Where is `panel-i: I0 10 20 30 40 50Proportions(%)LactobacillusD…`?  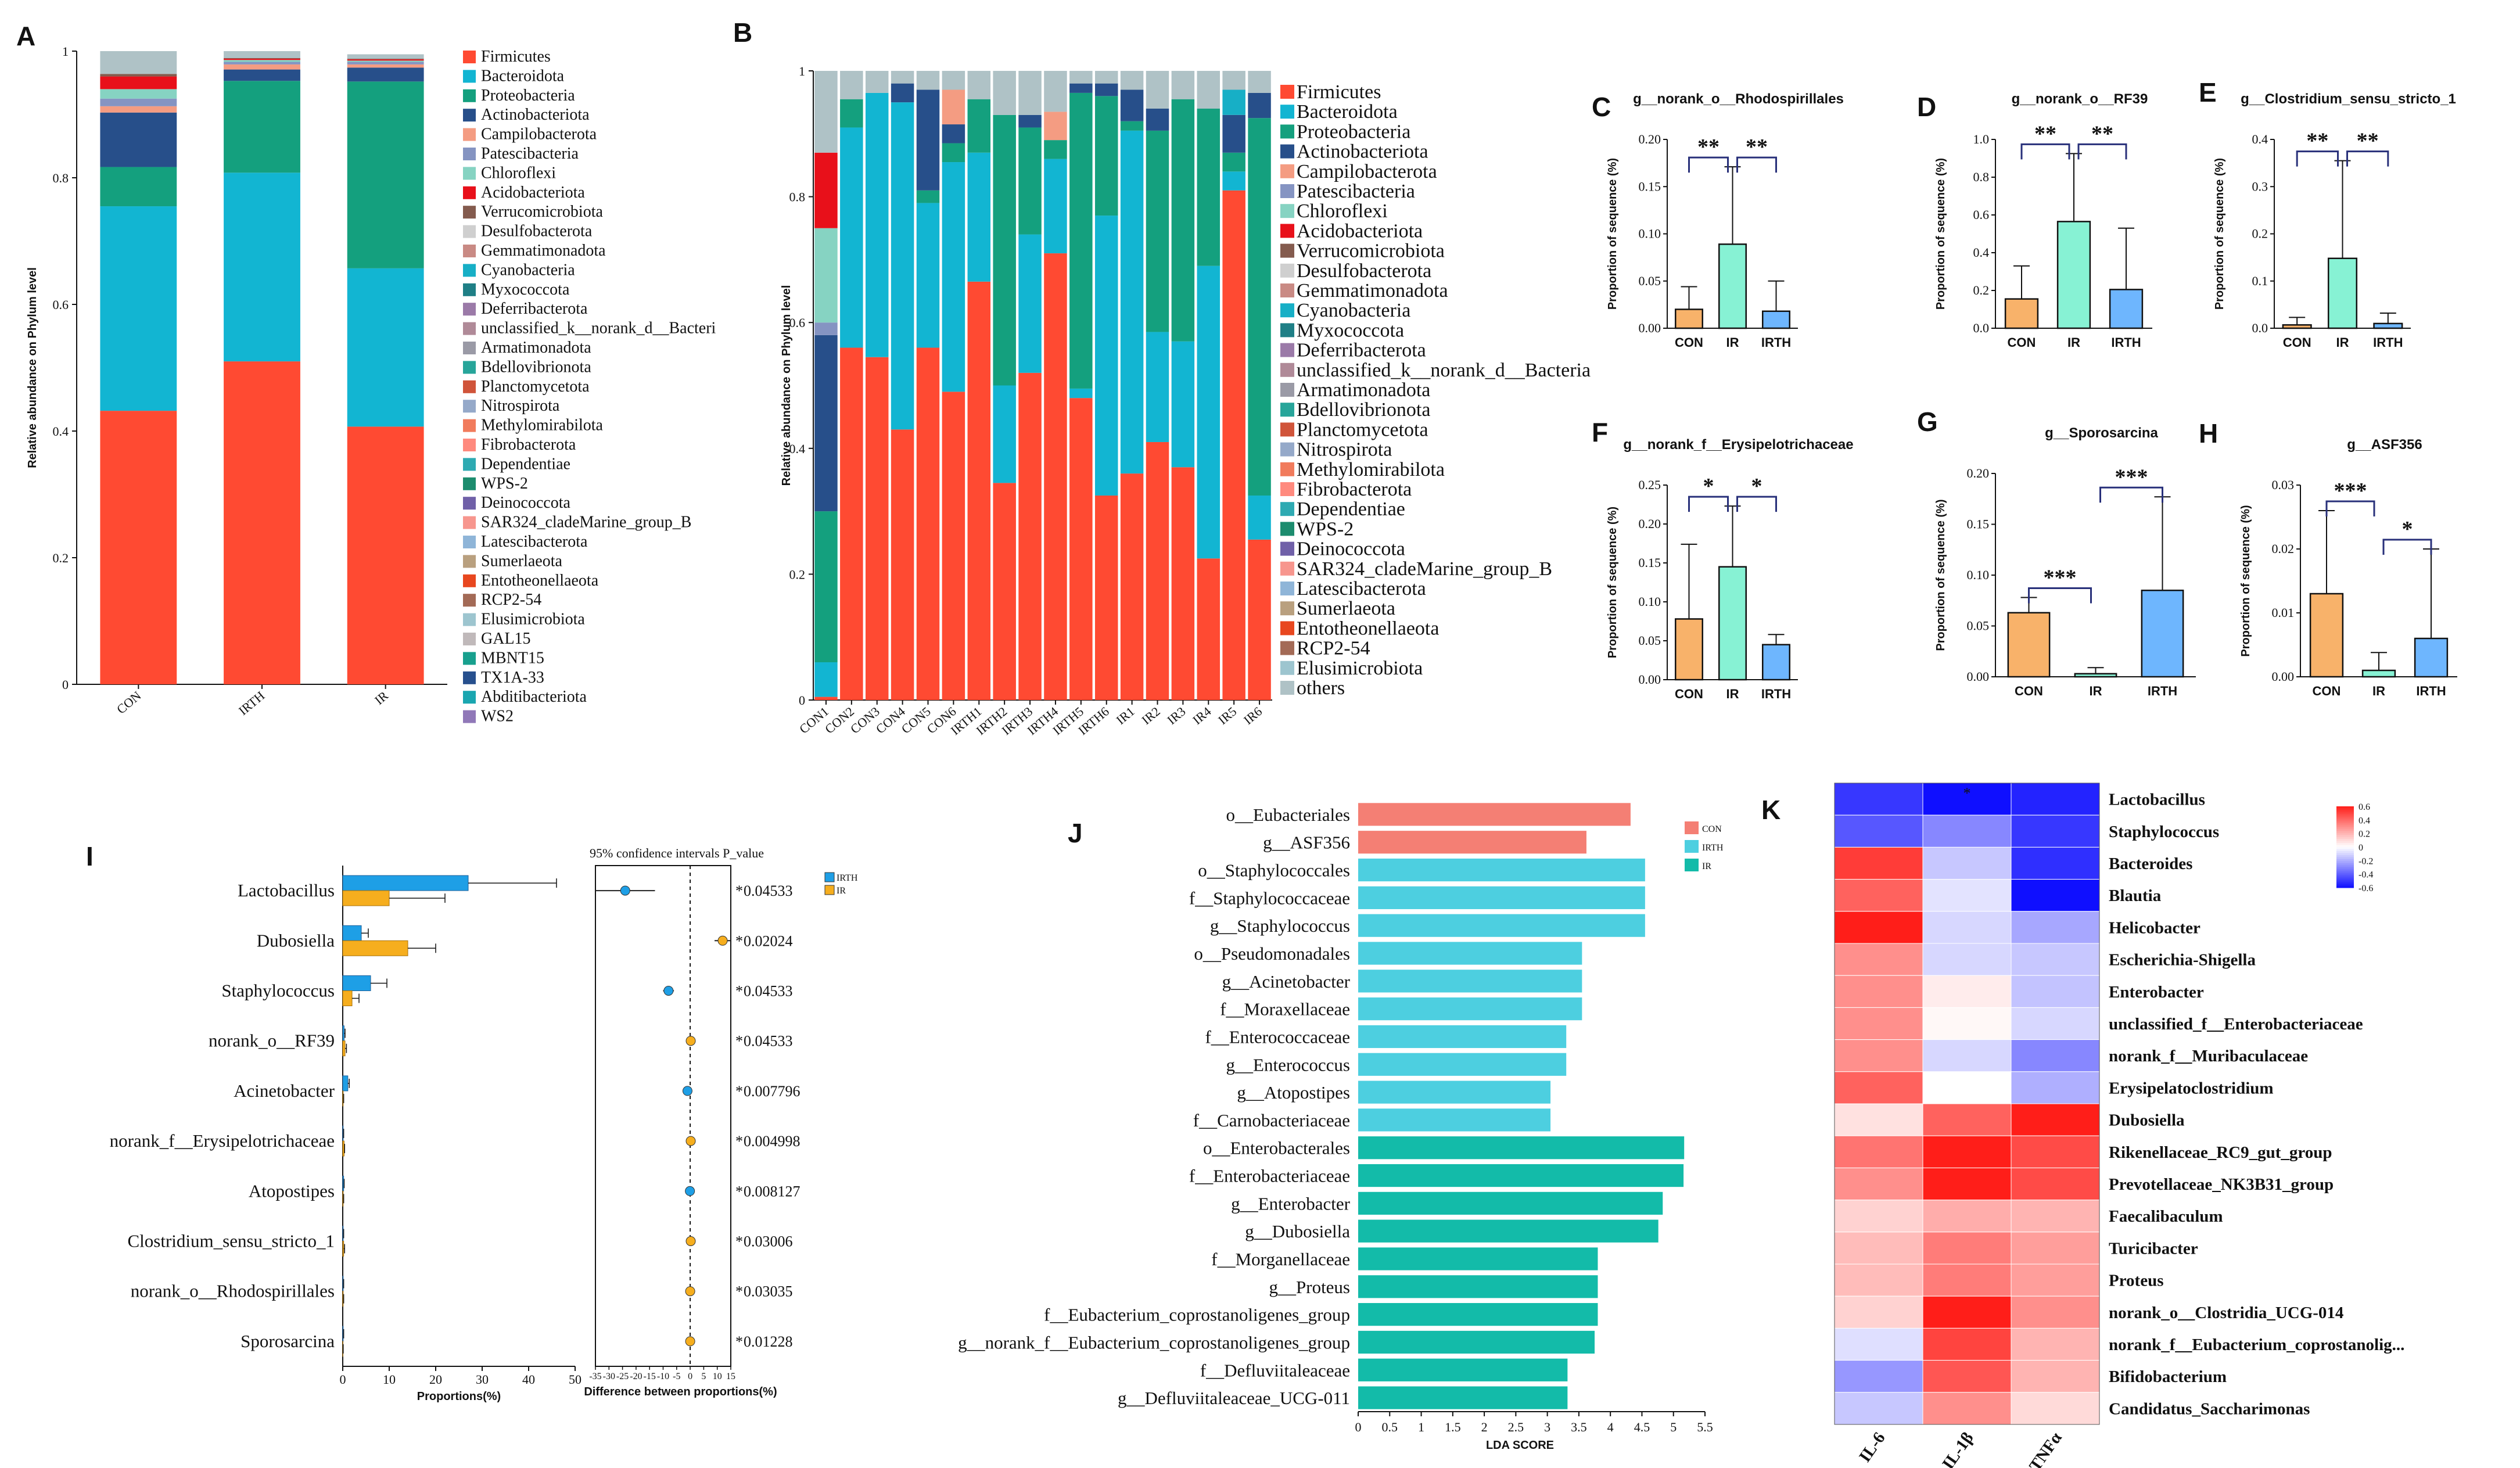
panel-i: I0 10 20 30 40 50Proportions(%)LactobacillusD… is located at coordinates (472, 1122).